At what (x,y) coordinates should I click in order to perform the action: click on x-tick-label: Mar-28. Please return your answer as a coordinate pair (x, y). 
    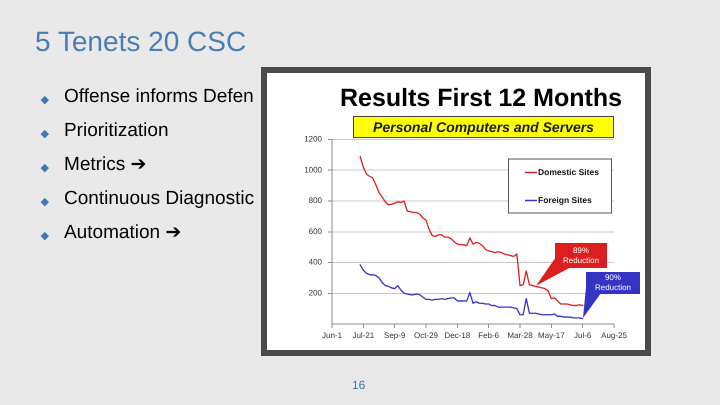
    Looking at the image, I should click on (520, 335).